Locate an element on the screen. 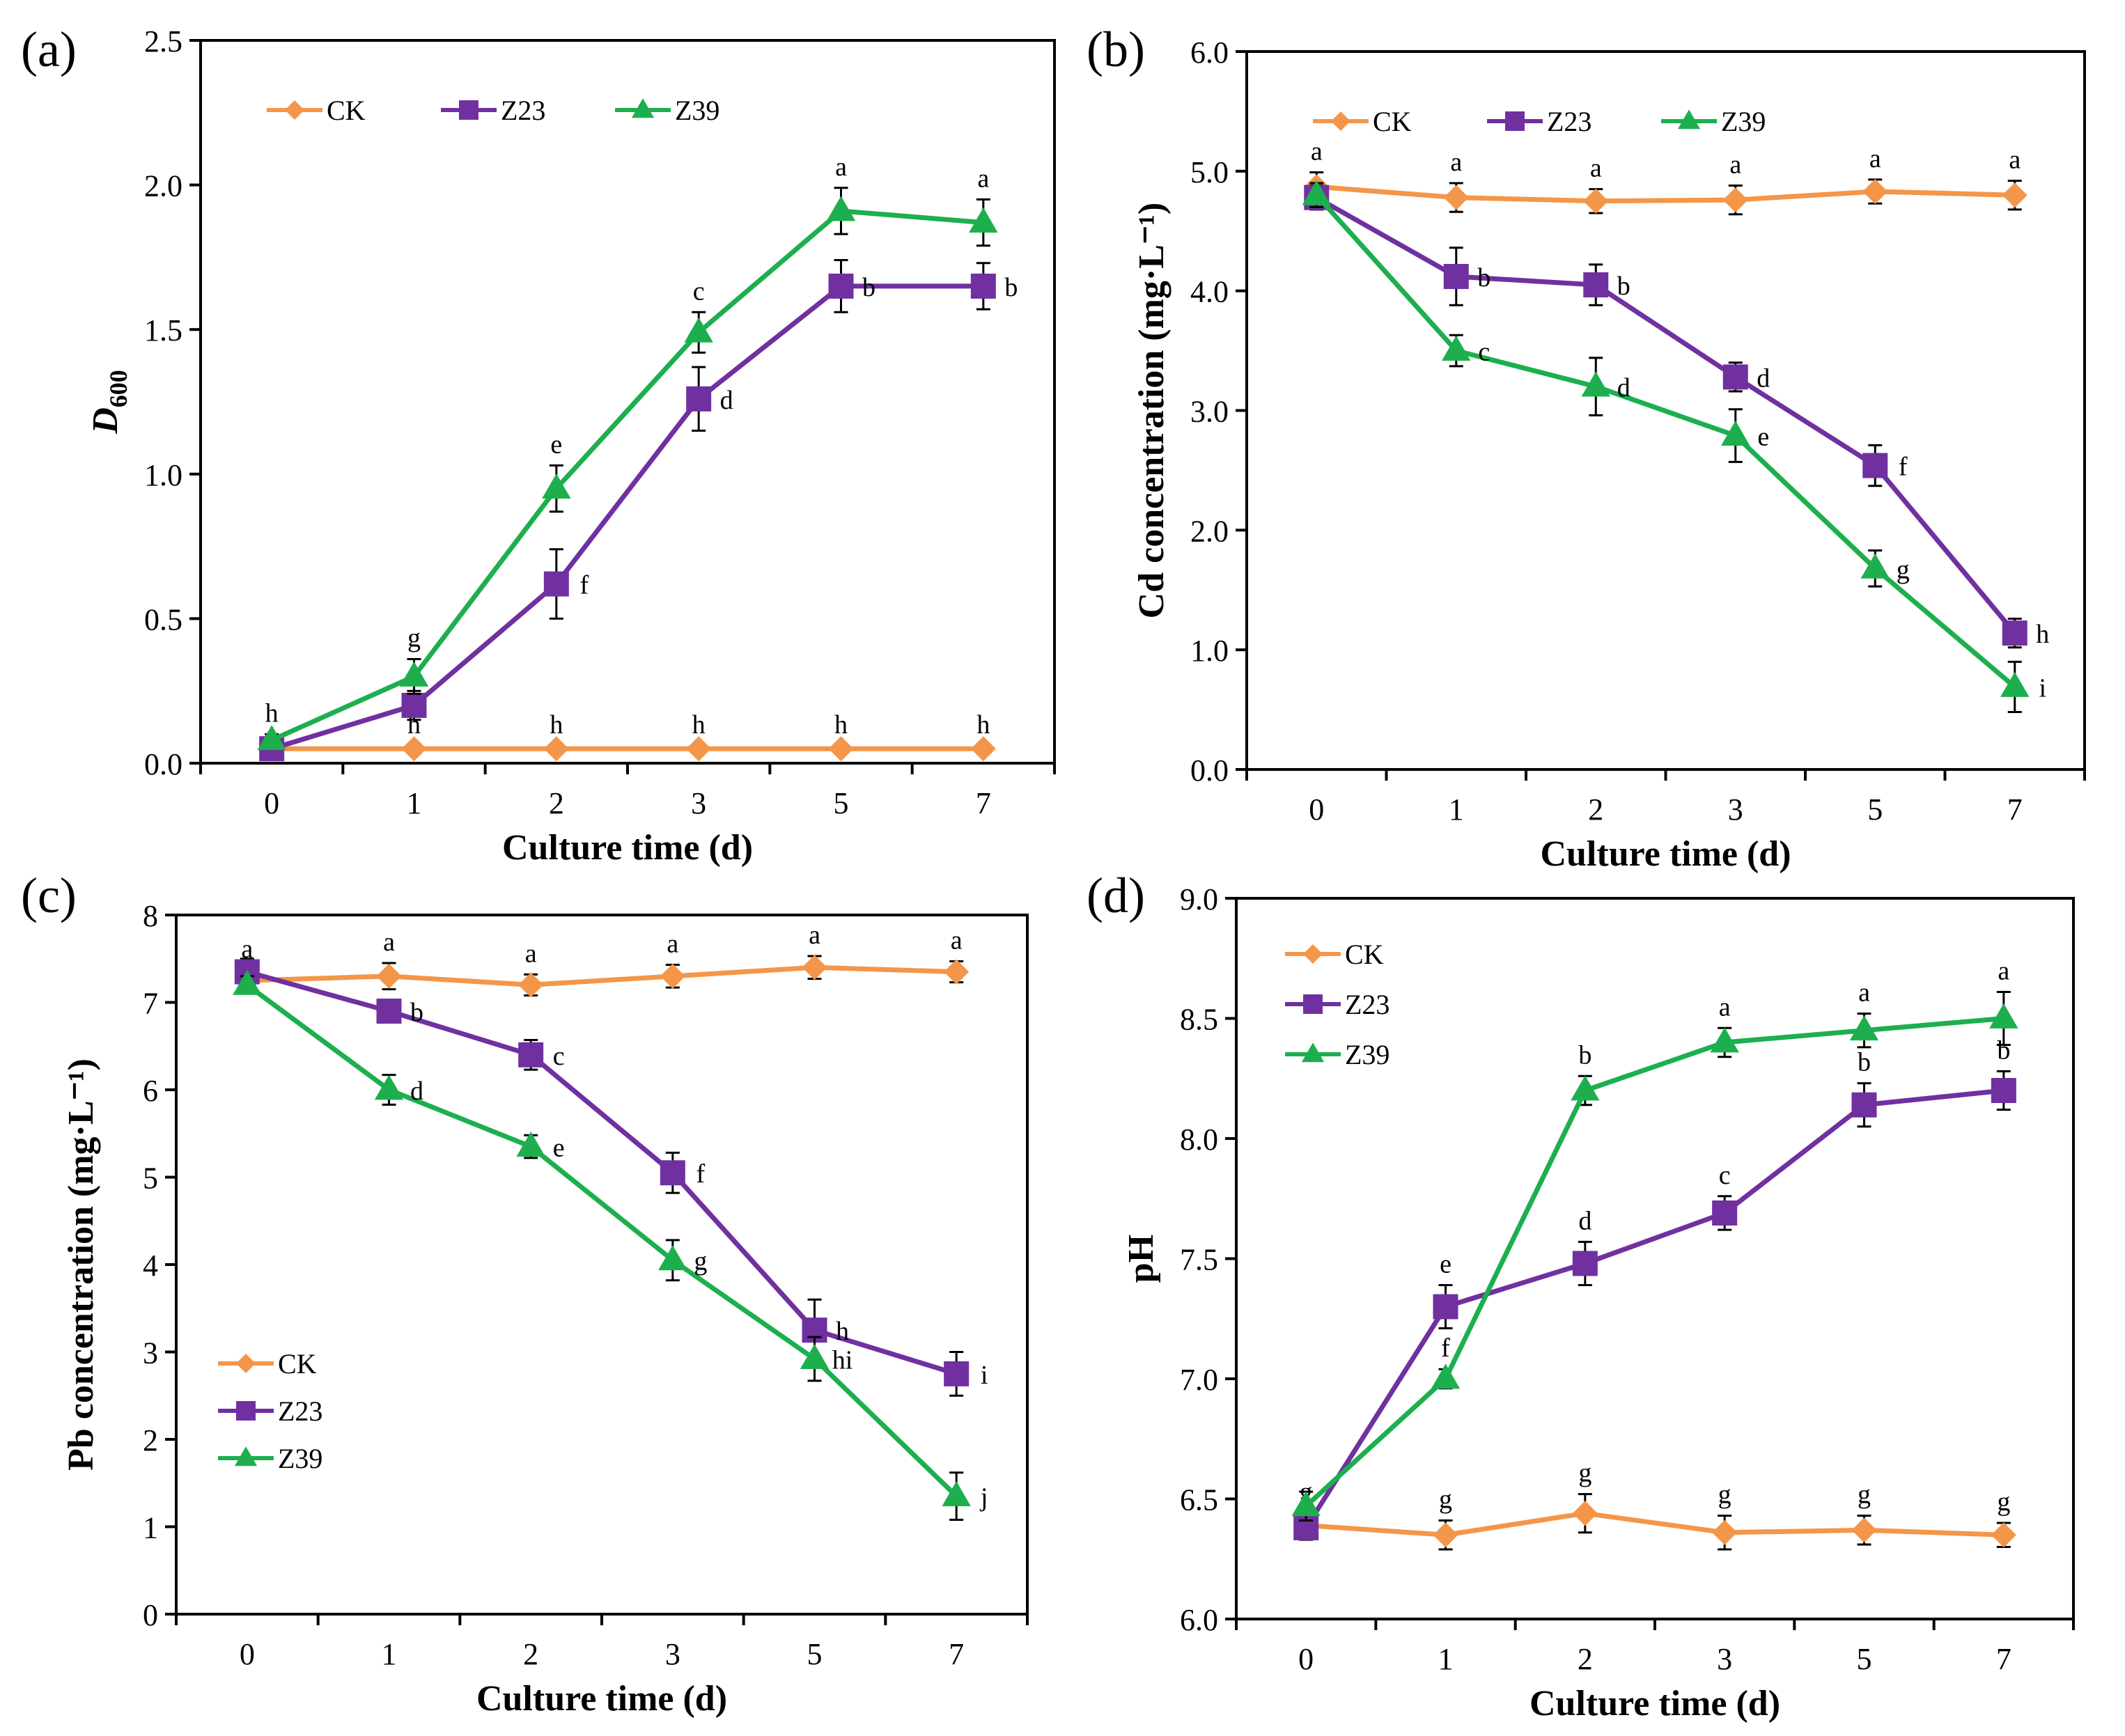 Image resolution: width=2125 pixels, height=1736 pixels. y-tick-label: 7.0 is located at coordinates (1199, 1380).